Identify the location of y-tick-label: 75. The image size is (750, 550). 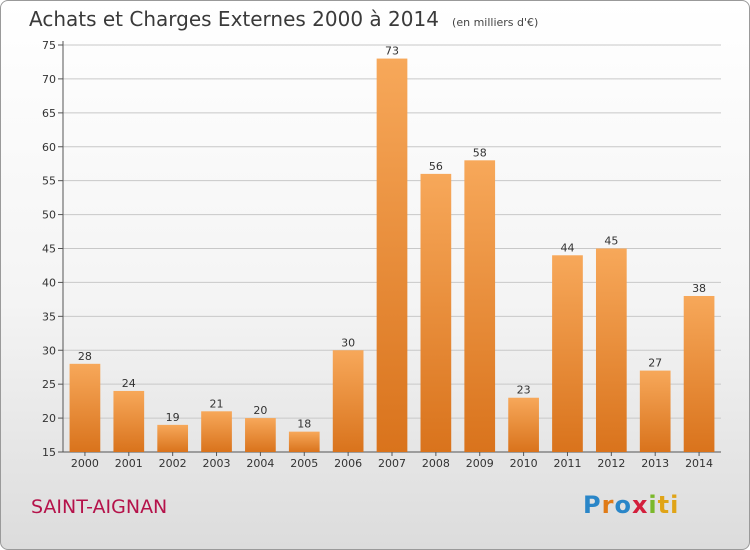
(49, 45).